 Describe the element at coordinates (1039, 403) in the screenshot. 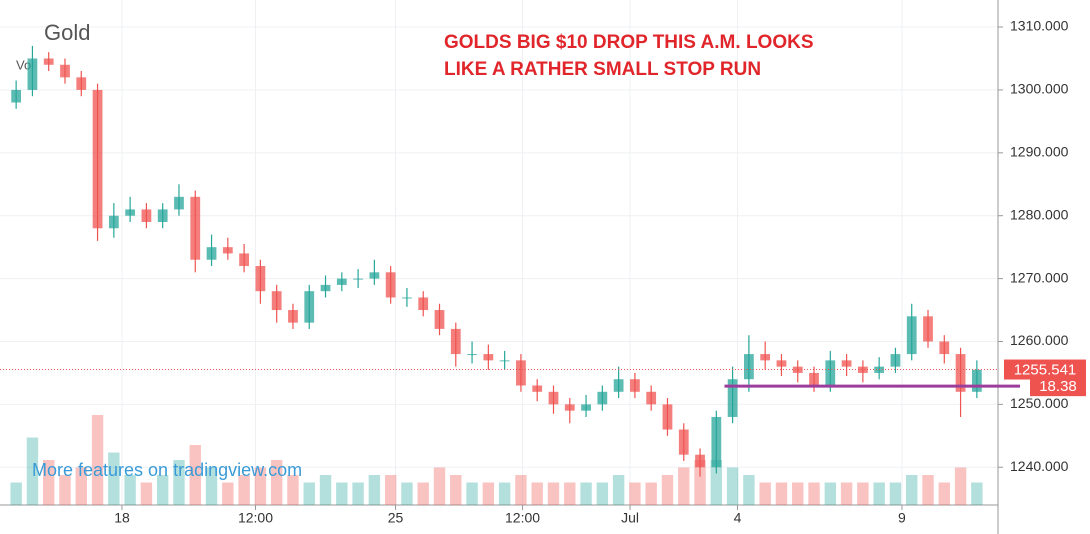

I see `y-tick-label: 1250.000` at that location.